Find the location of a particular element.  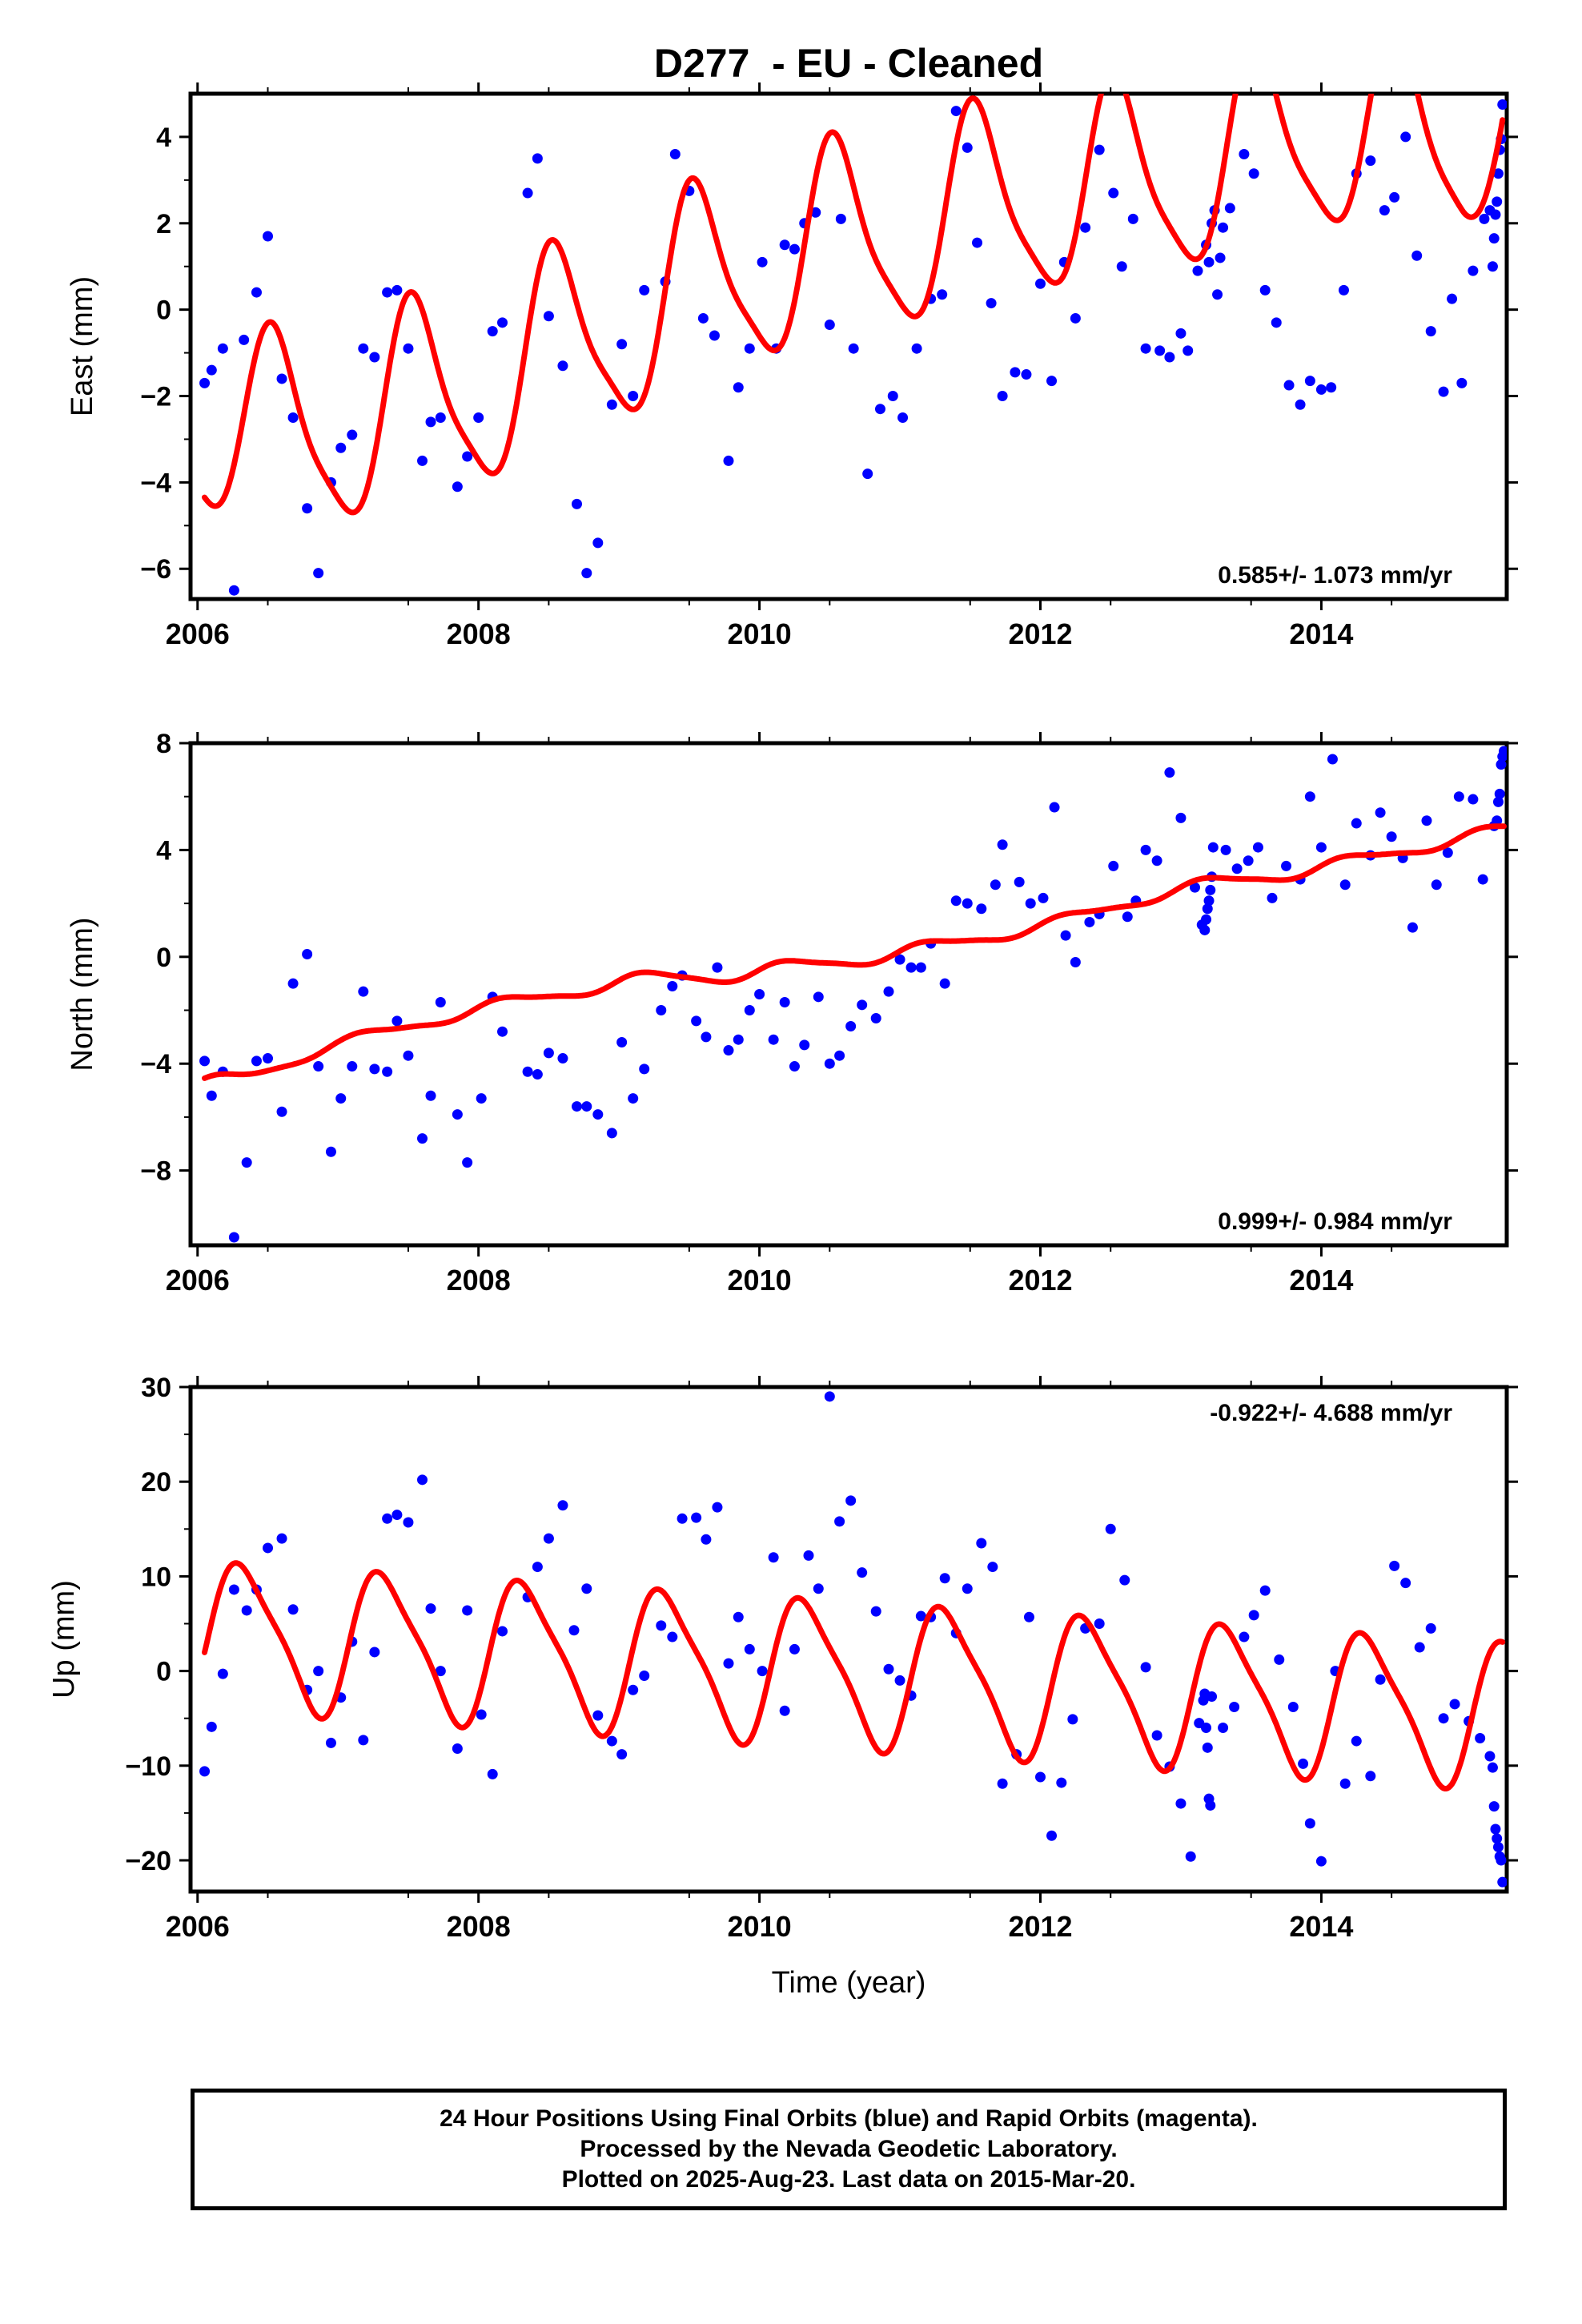

y-tick-label: 30 is located at coordinates (156, 1388).